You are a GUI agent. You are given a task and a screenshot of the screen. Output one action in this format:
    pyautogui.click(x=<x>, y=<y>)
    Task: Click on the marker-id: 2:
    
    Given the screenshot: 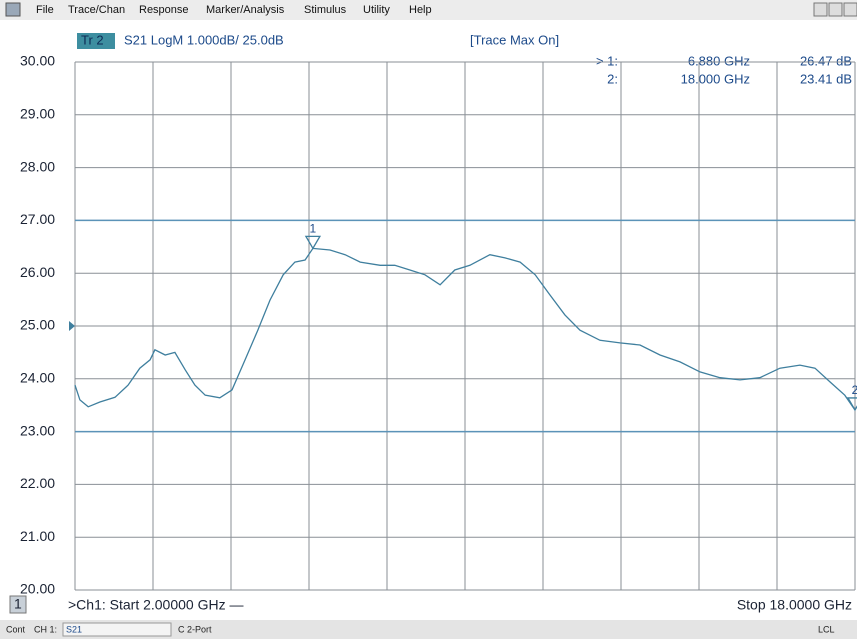 What is the action you would take?
    pyautogui.click(x=612, y=78)
    